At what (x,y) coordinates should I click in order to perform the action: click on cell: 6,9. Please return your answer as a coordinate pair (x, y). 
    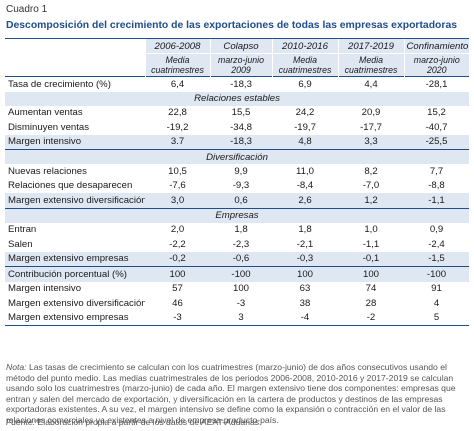
    Looking at the image, I should click on (305, 84).